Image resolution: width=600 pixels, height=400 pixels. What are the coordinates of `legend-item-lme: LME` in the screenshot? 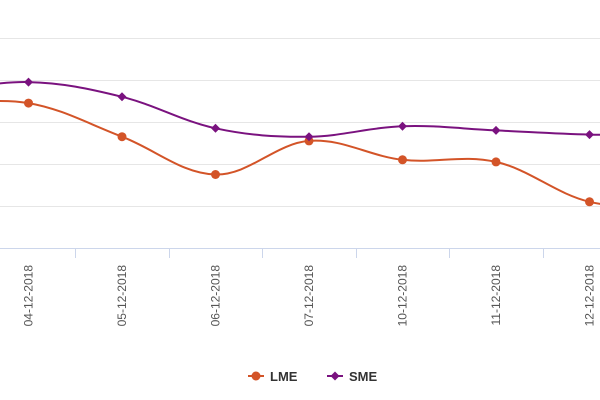 It's located at (273, 376).